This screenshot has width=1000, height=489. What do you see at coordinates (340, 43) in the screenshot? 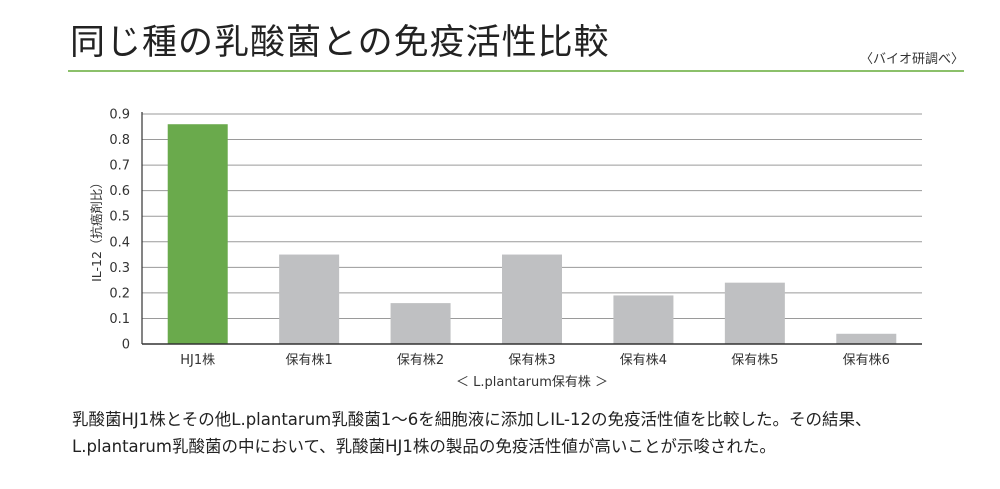
I see `page-title: 同じ種の乳酸菌との免疫活性比較` at bounding box center [340, 43].